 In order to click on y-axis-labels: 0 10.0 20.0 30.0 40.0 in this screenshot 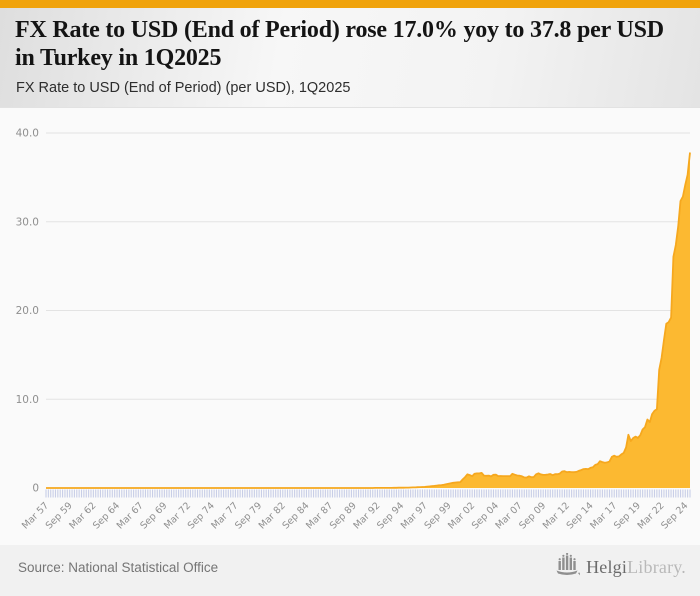, I will do `click(27, 311)`.